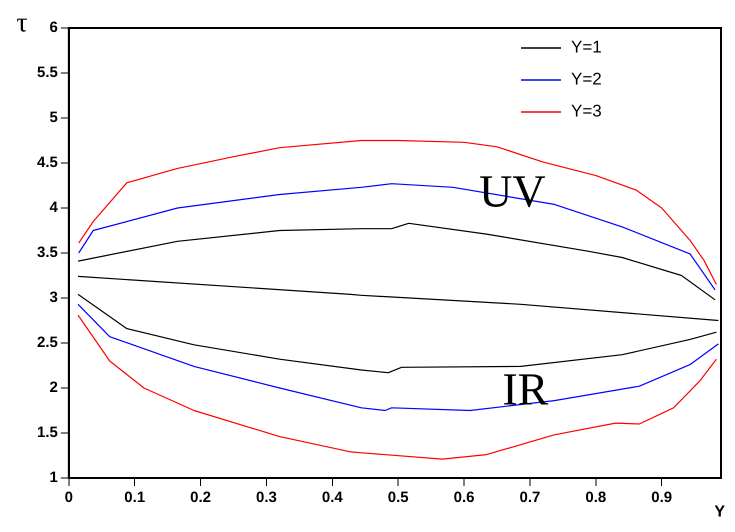  What do you see at coordinates (54, 207) in the screenshot?
I see `y-tick-label: 4` at bounding box center [54, 207].